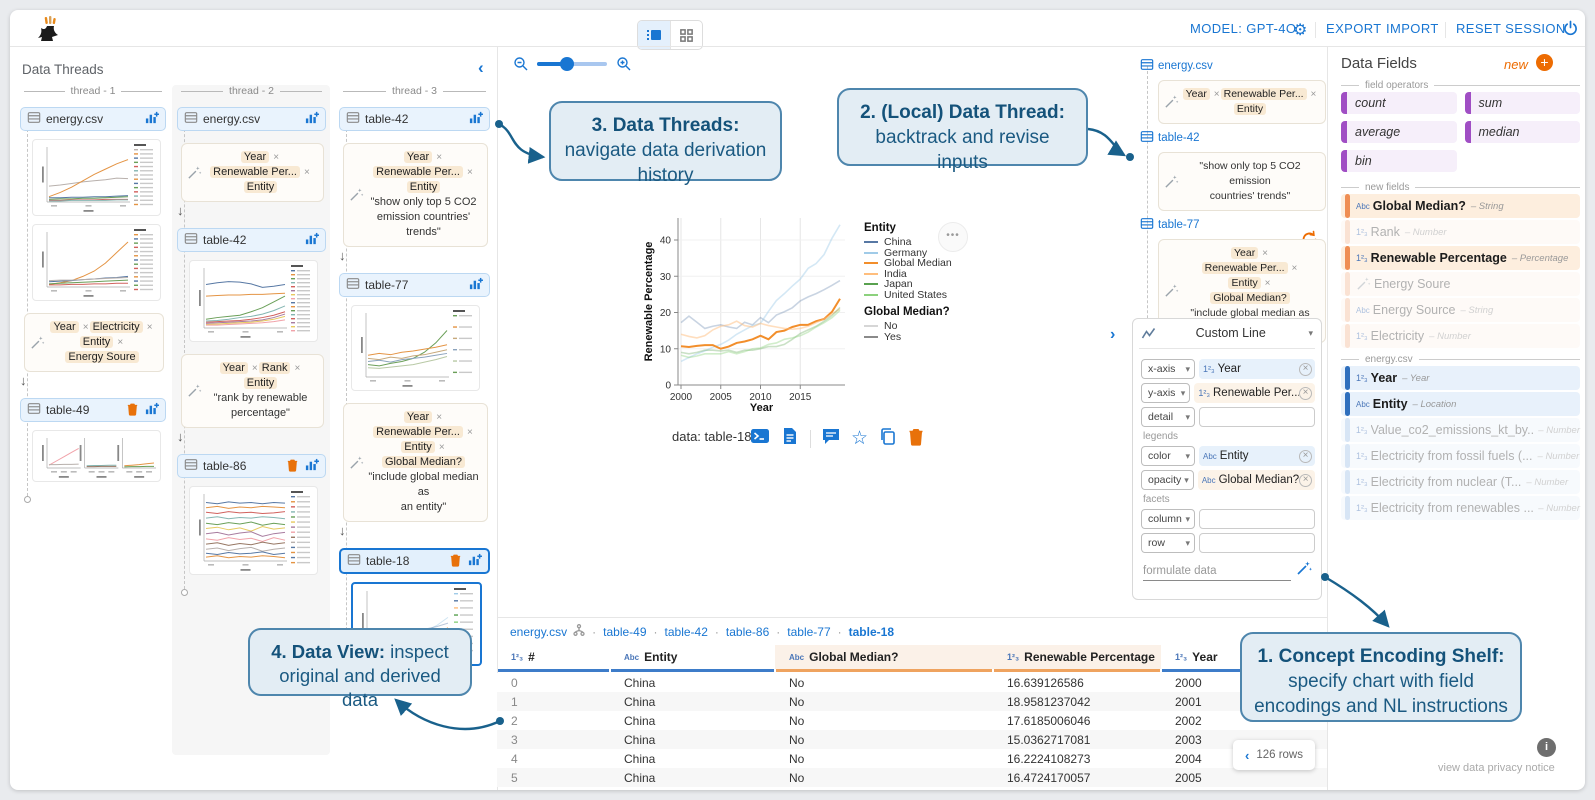  Describe the element at coordinates (1217, 573) in the screenshot. I see `formulate-data-input: formulate data` at that location.